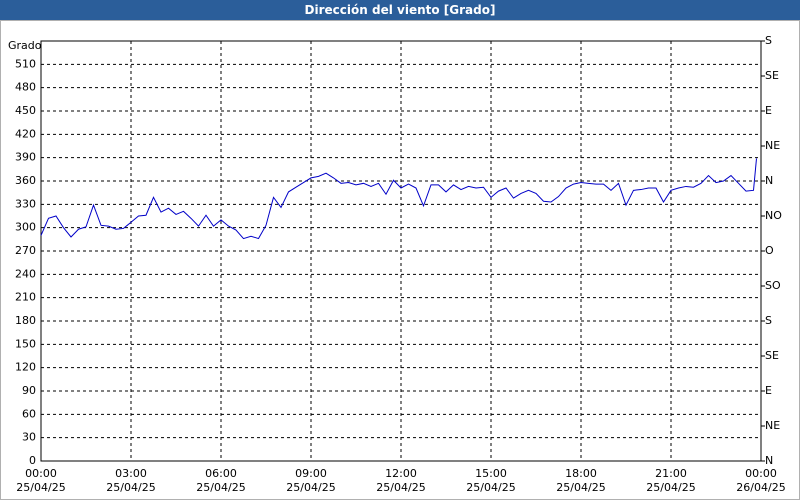 This screenshot has height=500, width=800. What do you see at coordinates (25, 250) in the screenshot?
I see `y-tick-label: 270` at bounding box center [25, 250].